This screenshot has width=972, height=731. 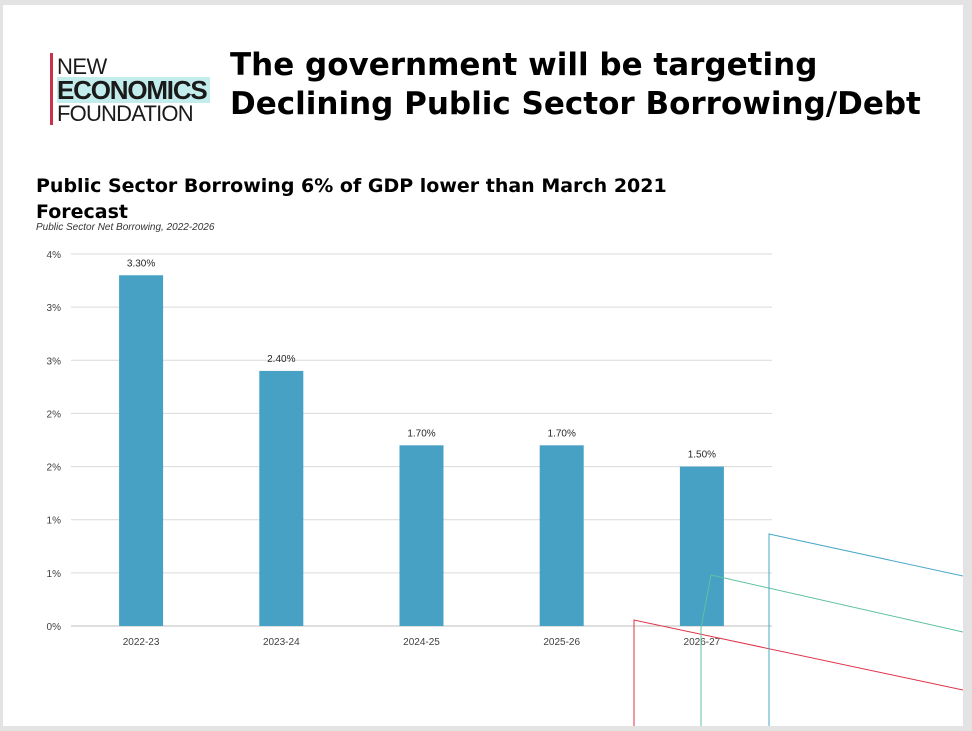 What do you see at coordinates (51, 89) in the screenshot?
I see `logo-accent-bar` at bounding box center [51, 89].